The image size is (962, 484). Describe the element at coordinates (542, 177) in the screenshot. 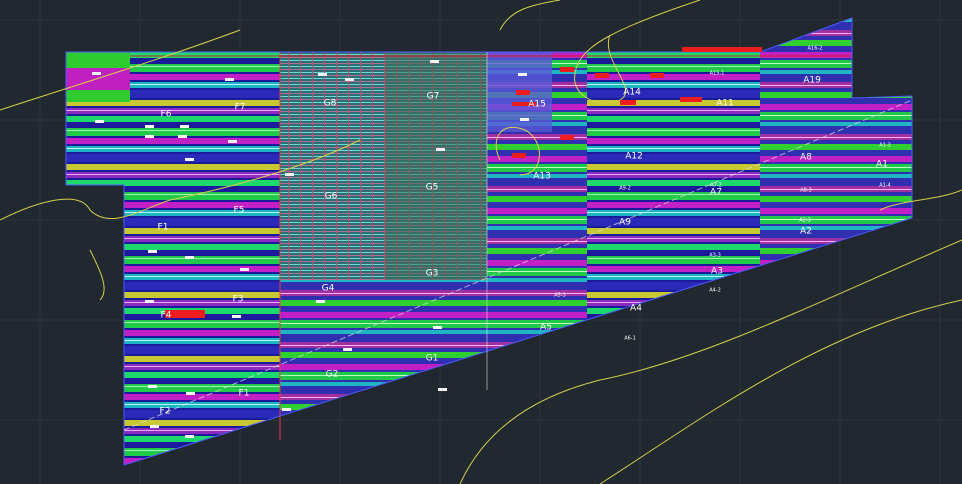

I see `zone-label: A13` at that location.